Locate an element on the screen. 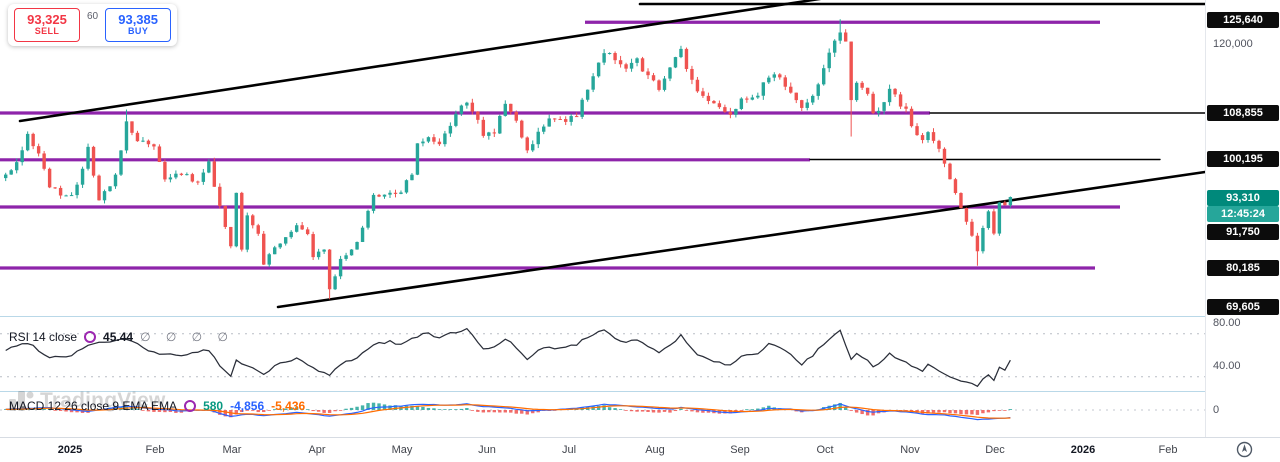  buy-button: 93,385 BUY is located at coordinates (138, 25).